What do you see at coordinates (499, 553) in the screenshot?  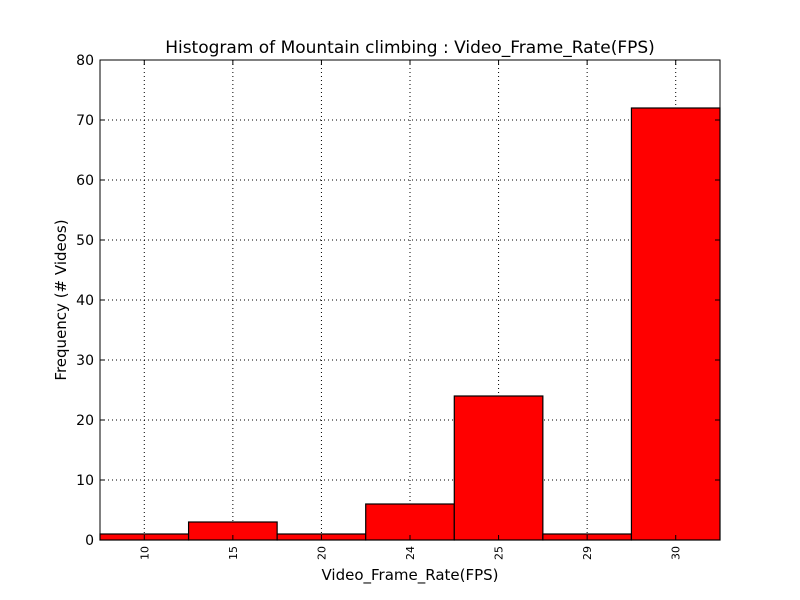 I see `x-tick-label: 25` at bounding box center [499, 553].